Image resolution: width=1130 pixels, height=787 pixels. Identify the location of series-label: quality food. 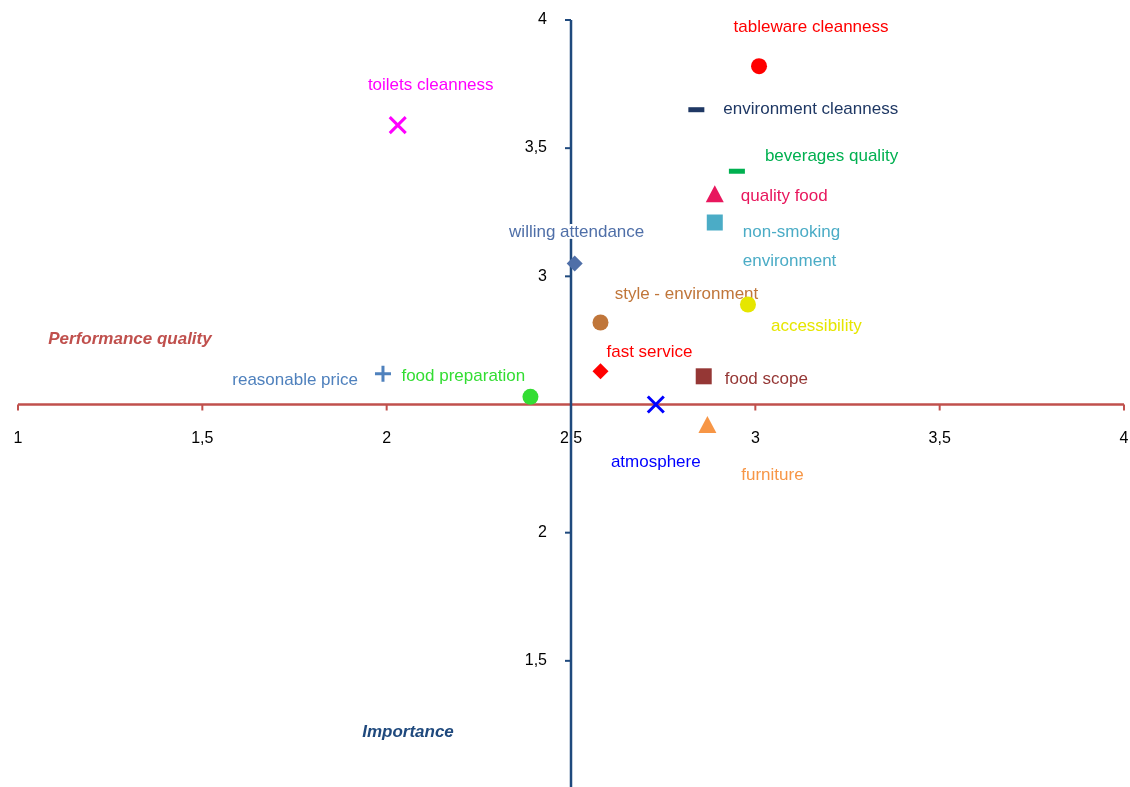
(784, 196).